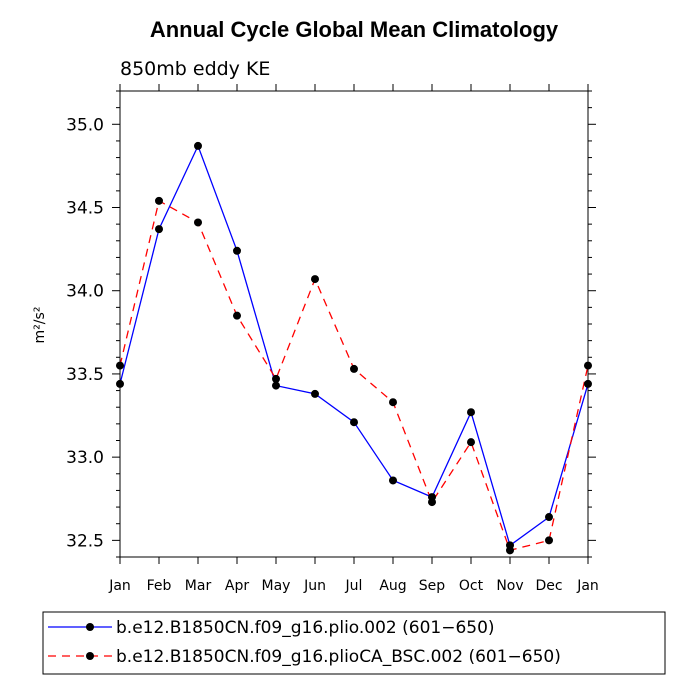 The width and height of the screenshot is (692, 692). Describe the element at coordinates (548, 586) in the screenshot. I see `x-tick-label: Dec` at that location.